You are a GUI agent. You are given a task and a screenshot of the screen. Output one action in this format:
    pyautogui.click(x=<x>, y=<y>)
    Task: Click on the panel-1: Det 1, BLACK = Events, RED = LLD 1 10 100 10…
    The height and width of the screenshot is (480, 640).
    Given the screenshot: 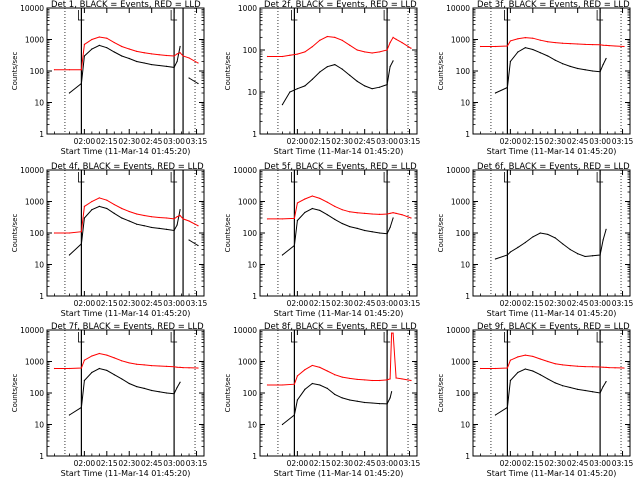 What is the action you would take?
    pyautogui.click(x=109, y=78)
    